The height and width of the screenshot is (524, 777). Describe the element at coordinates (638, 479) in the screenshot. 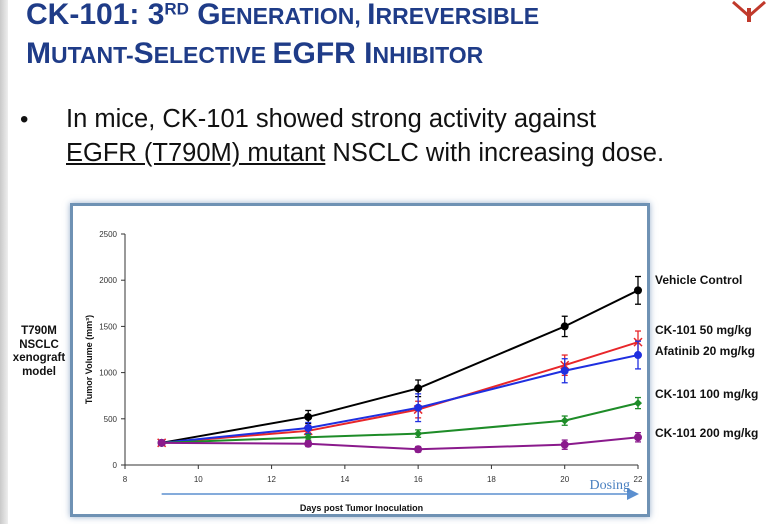

I see `x-tick-label: 22` at that location.